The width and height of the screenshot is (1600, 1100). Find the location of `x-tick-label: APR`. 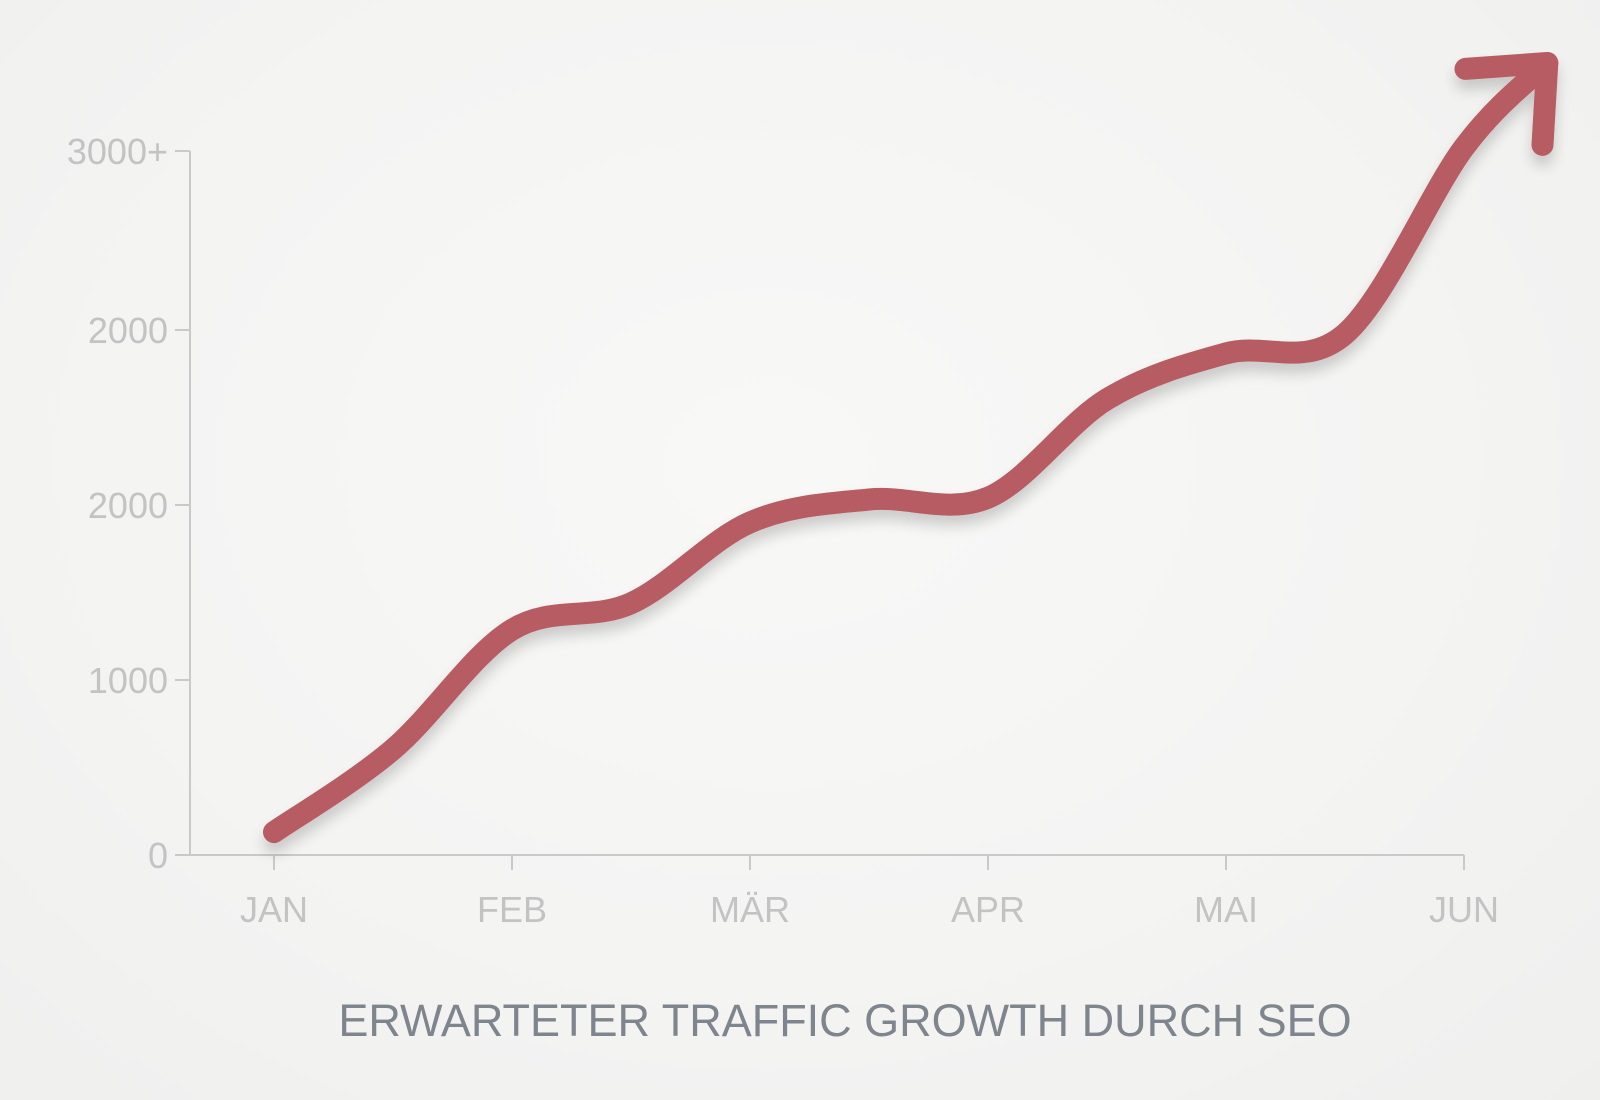

x-tick-label: APR is located at coordinates (988, 909).